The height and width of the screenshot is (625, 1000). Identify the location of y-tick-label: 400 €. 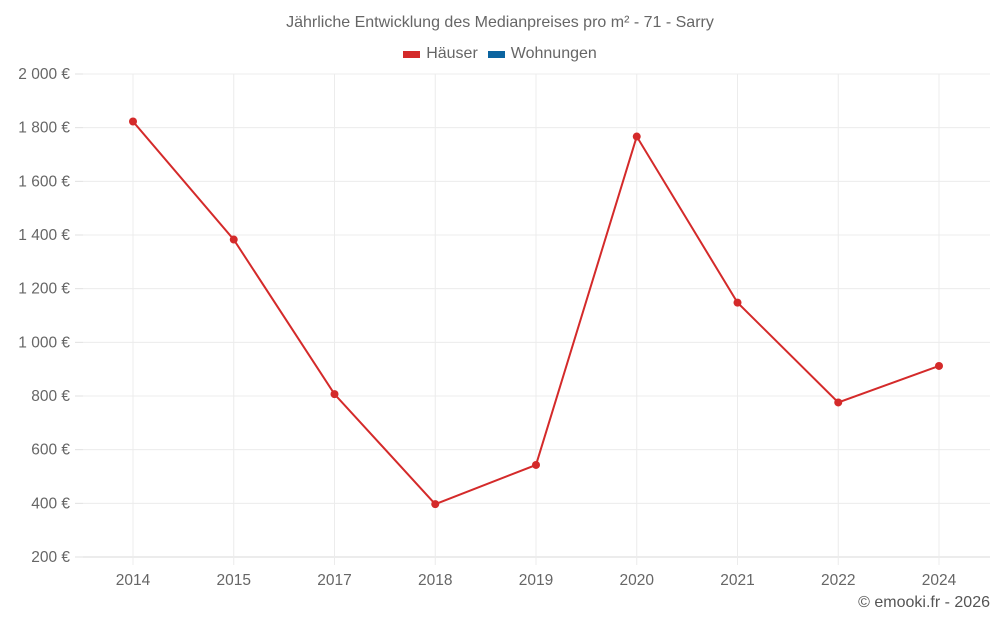
(50, 503).